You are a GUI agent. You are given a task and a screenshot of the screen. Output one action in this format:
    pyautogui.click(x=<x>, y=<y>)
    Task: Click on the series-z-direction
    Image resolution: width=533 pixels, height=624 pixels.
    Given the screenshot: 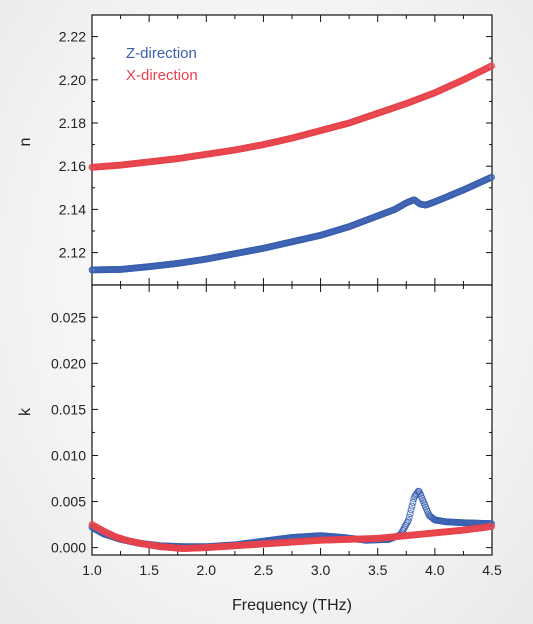 What is the action you would take?
    pyautogui.click(x=291, y=223)
    